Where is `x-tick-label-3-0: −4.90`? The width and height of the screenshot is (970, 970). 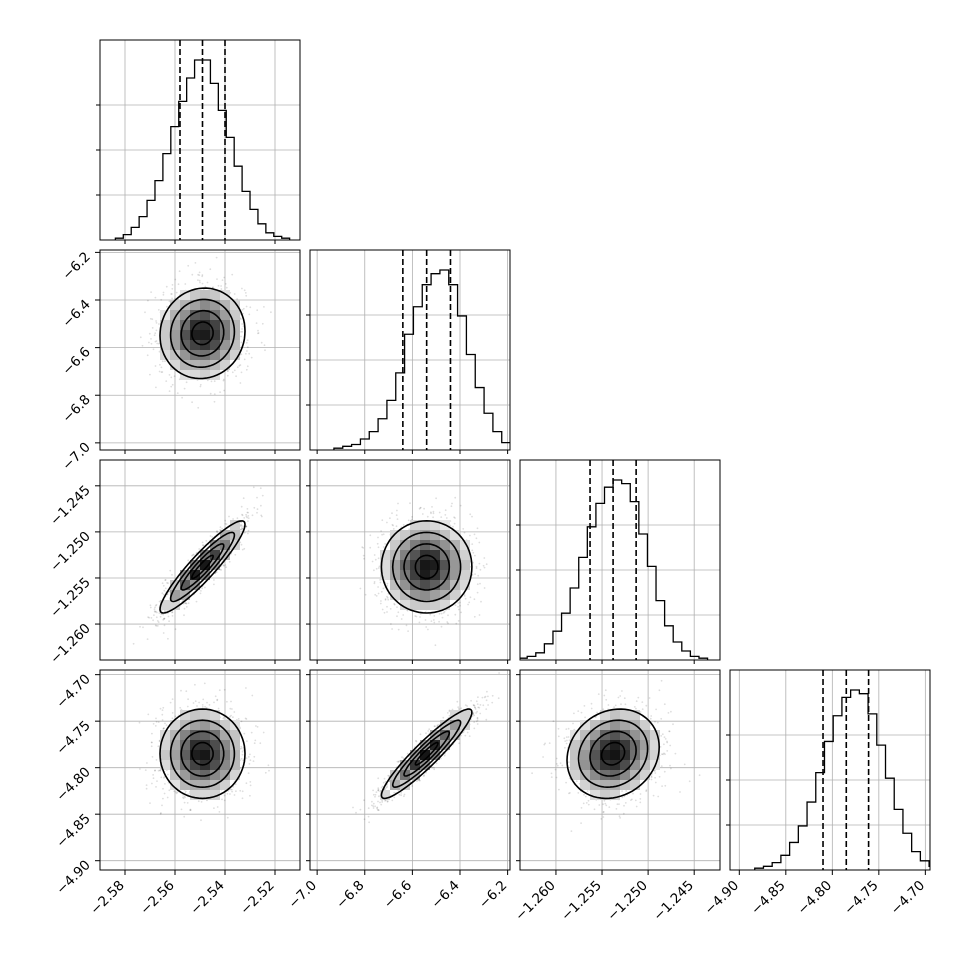
x-tick-label-3-0: −4.90 is located at coordinates (722, 898).